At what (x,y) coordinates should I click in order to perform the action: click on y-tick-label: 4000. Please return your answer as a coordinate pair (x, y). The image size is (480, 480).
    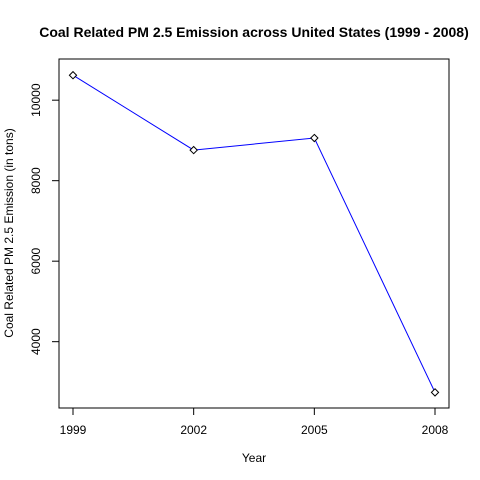
    Looking at the image, I should click on (36, 341).